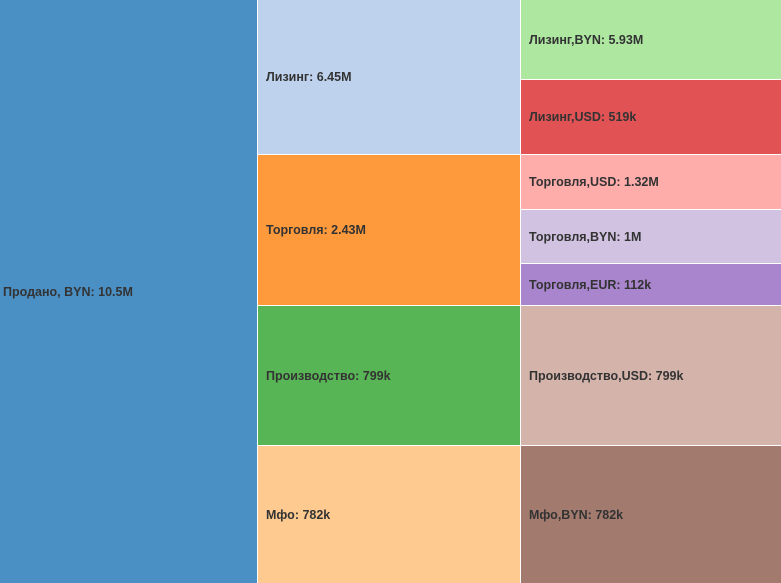  I want to click on icicle-node-label: Мфо,BYN: 782k, so click(576, 514).